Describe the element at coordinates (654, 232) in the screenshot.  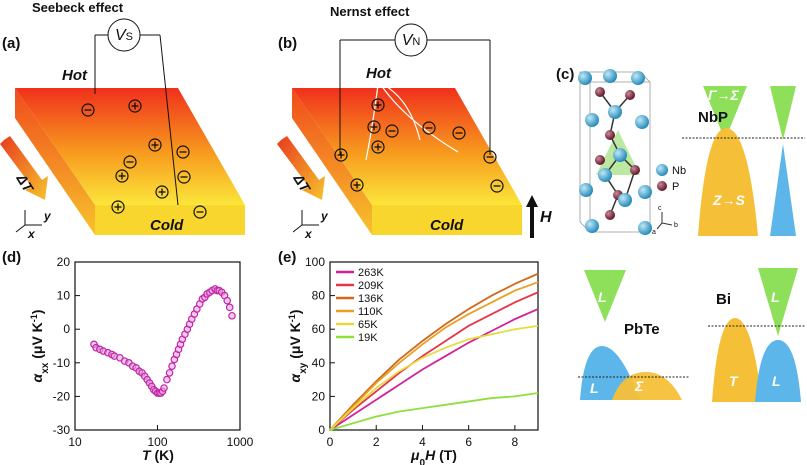
I see `crystal-axis-label: a` at that location.